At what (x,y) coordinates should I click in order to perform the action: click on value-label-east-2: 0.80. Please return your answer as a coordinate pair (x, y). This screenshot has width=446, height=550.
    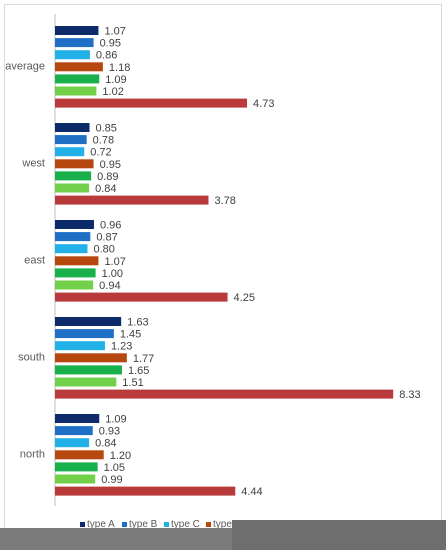
    Looking at the image, I should click on (103, 250).